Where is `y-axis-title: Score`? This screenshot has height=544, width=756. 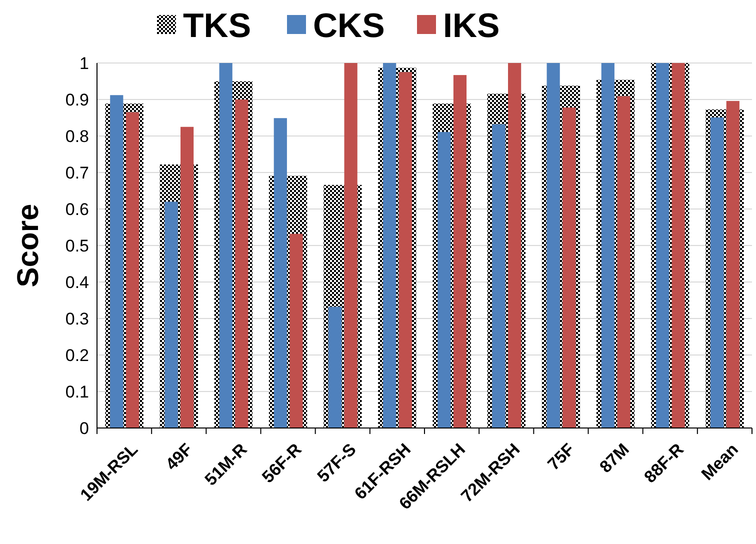
y-axis-title: Score is located at coordinates (28, 246).